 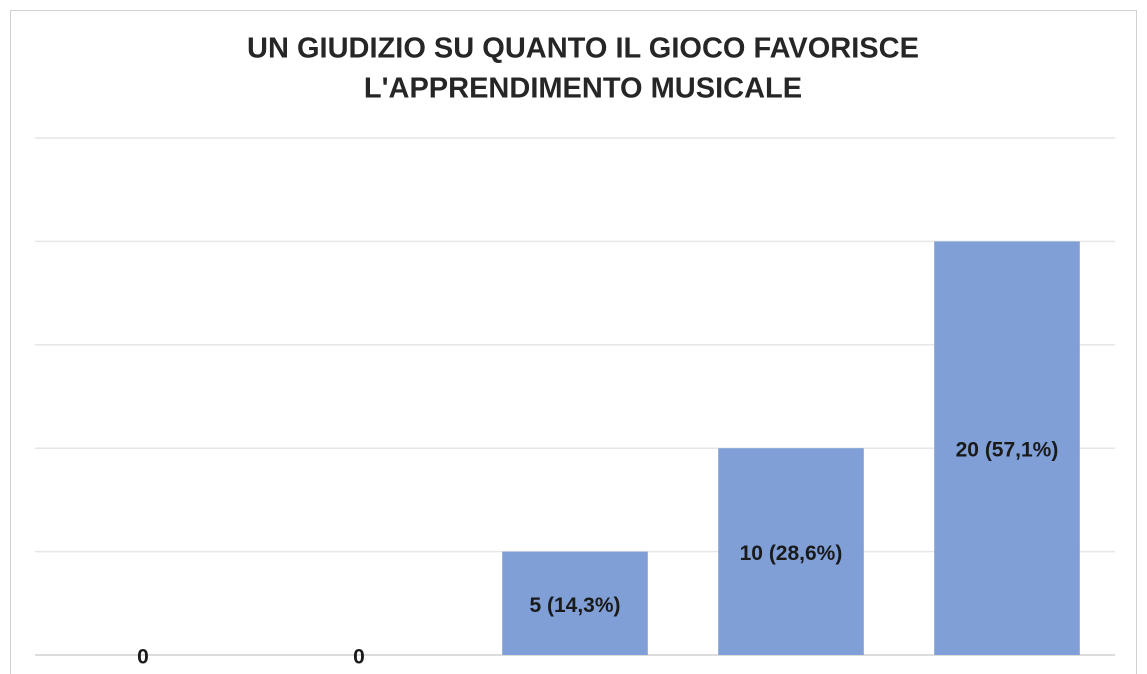 What do you see at coordinates (583, 49) in the screenshot?
I see `chart-title: UN GIUDIZIO SU QUANTO IL GIOCO FAVORISCE` at bounding box center [583, 49].